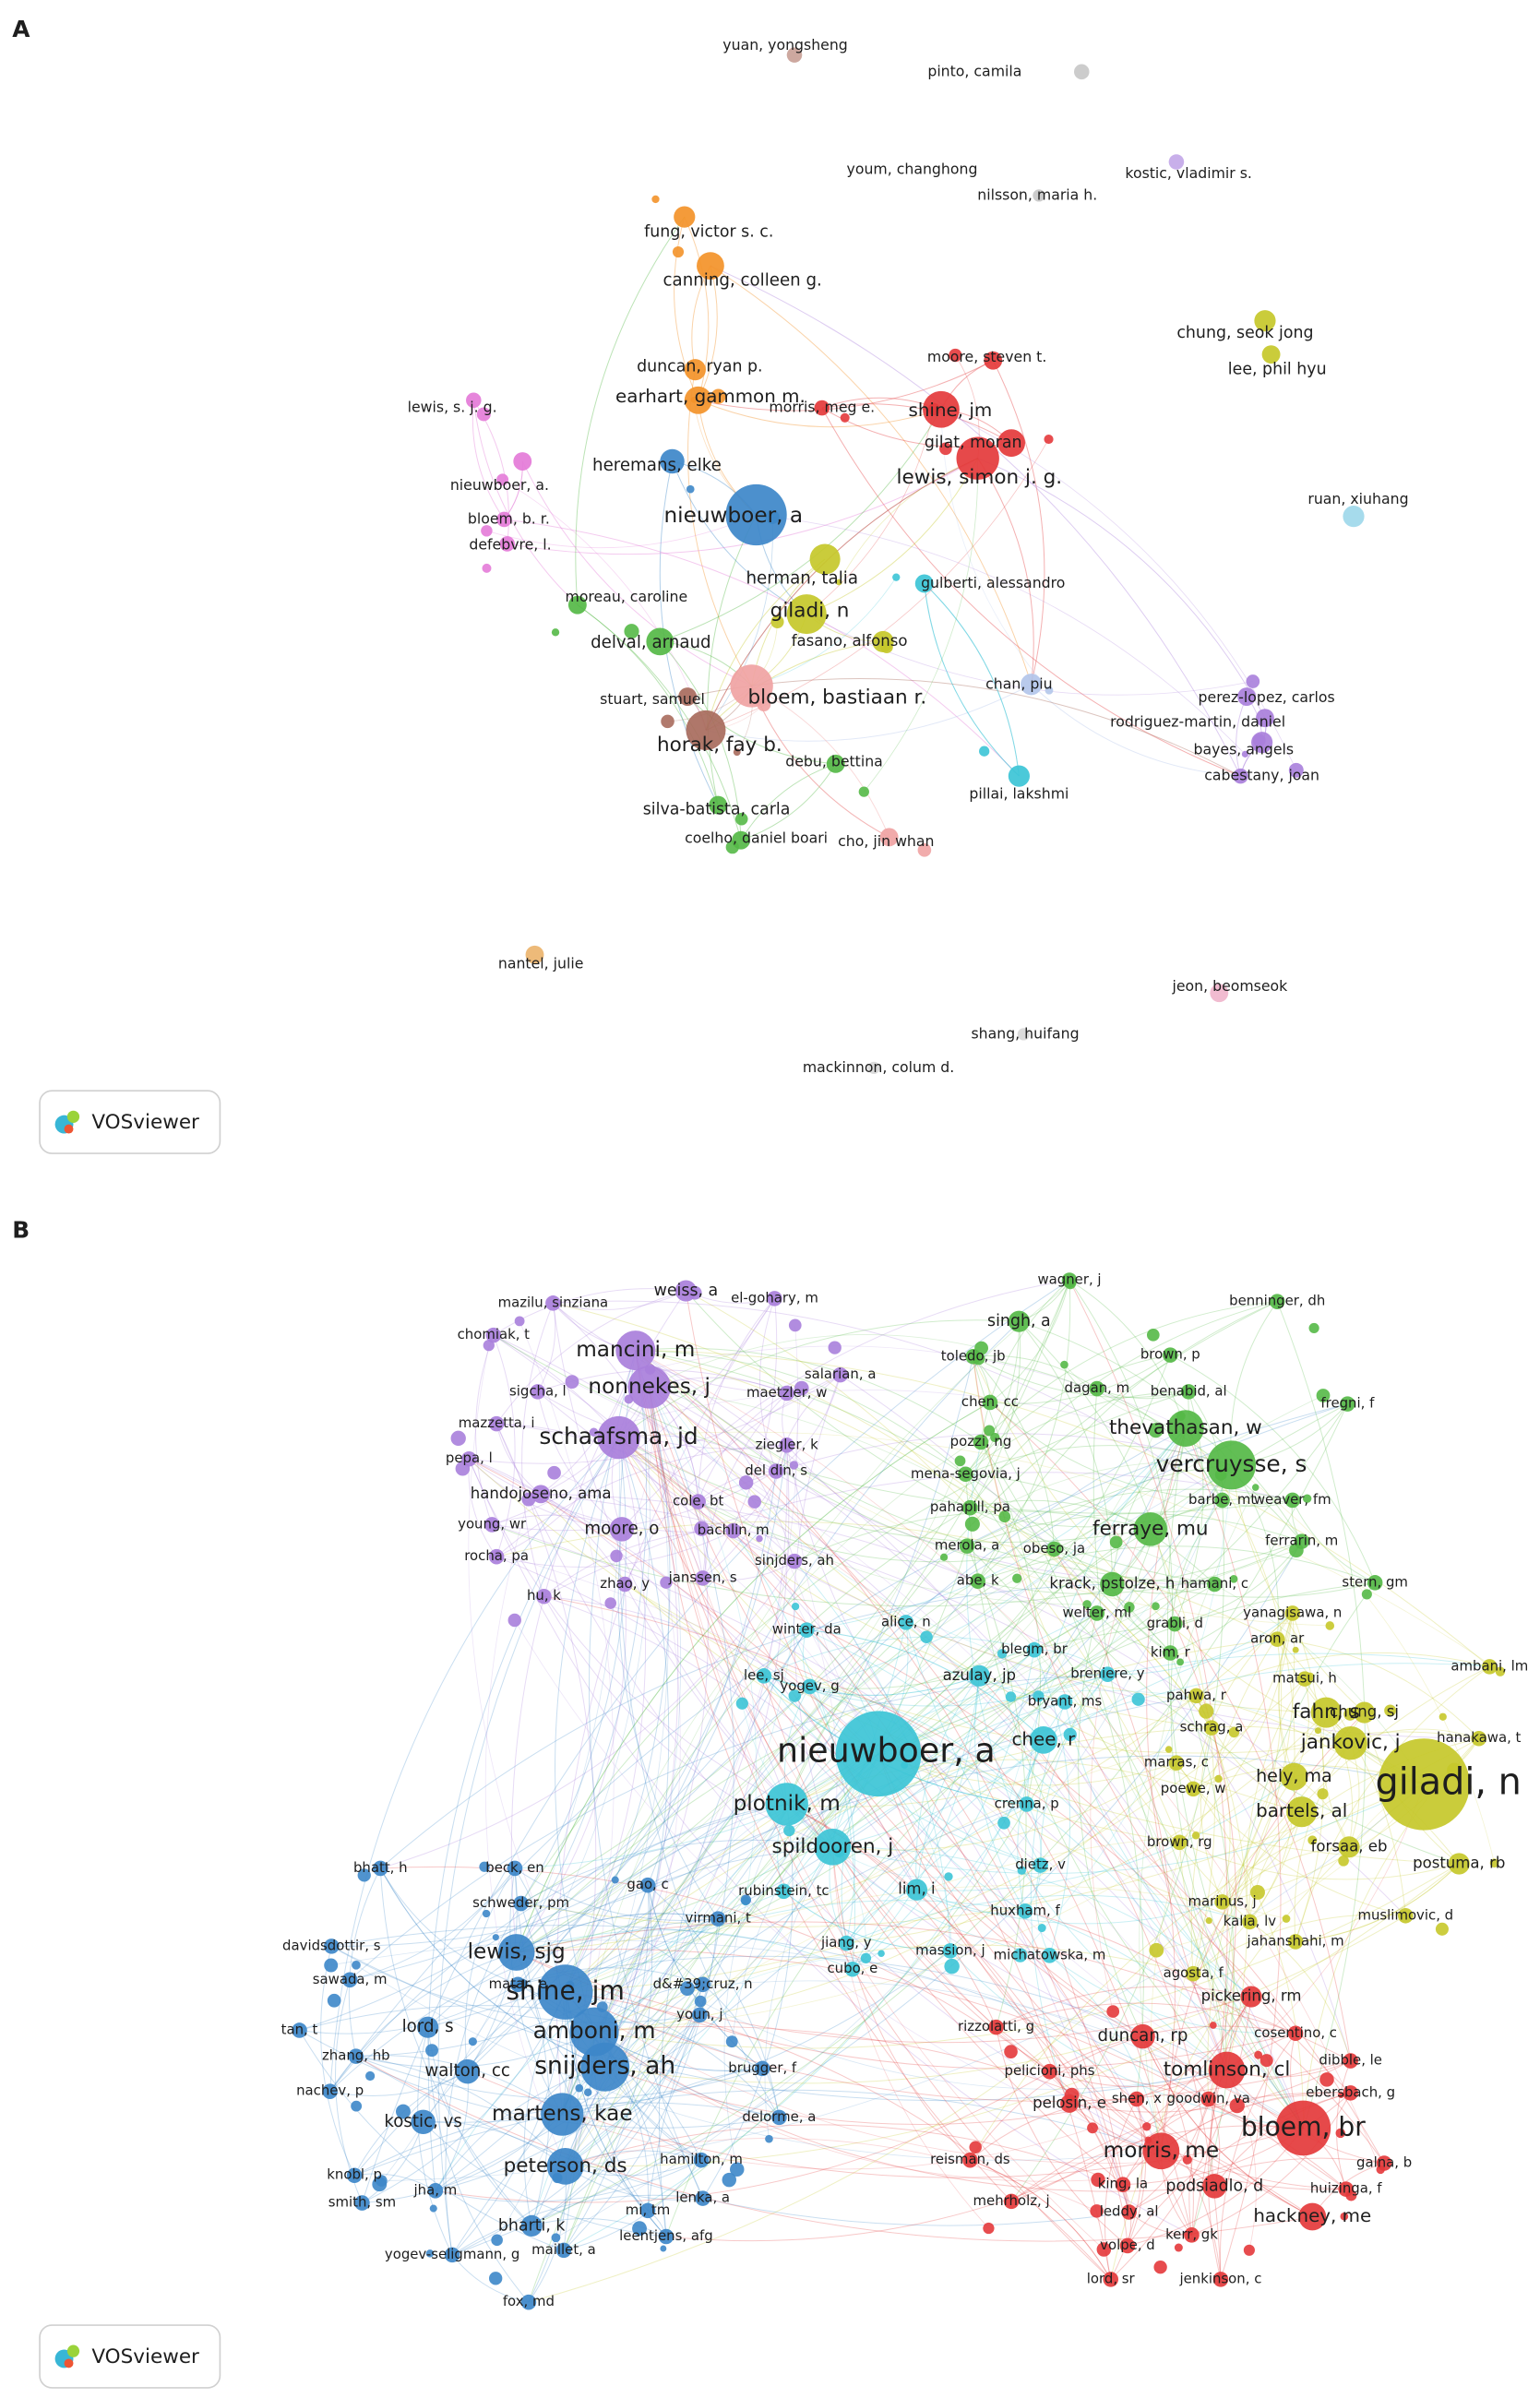 This screenshot has height=2398, width=1540. What do you see at coordinates (1194, 1972) in the screenshot?
I see `node-label: agosta, f` at bounding box center [1194, 1972].